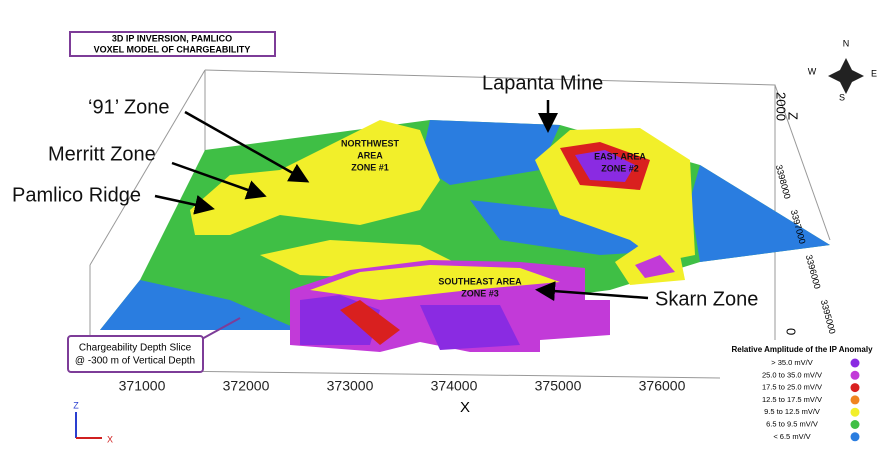 This screenshot has width=890, height=471. I want to click on area-label: ZONE #3, so click(480, 293).